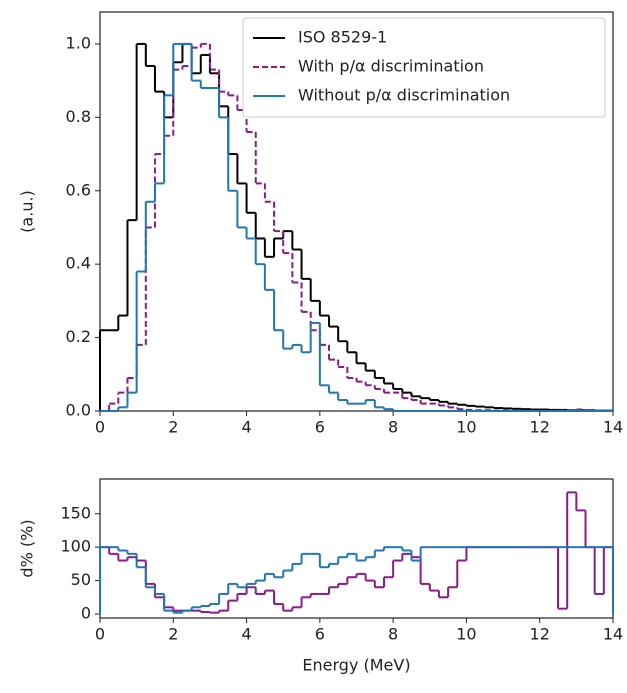 Image resolution: width=627 pixels, height=693 pixels. What do you see at coordinates (78, 42) in the screenshot?
I see `y-tick-label: 1.0` at bounding box center [78, 42].